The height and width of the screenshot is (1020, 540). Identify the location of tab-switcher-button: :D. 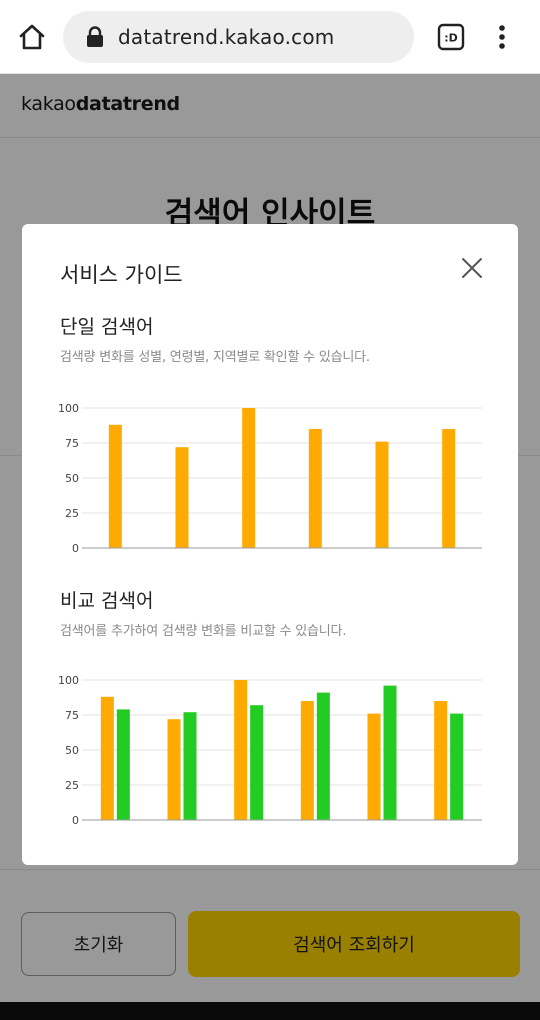
(451, 37).